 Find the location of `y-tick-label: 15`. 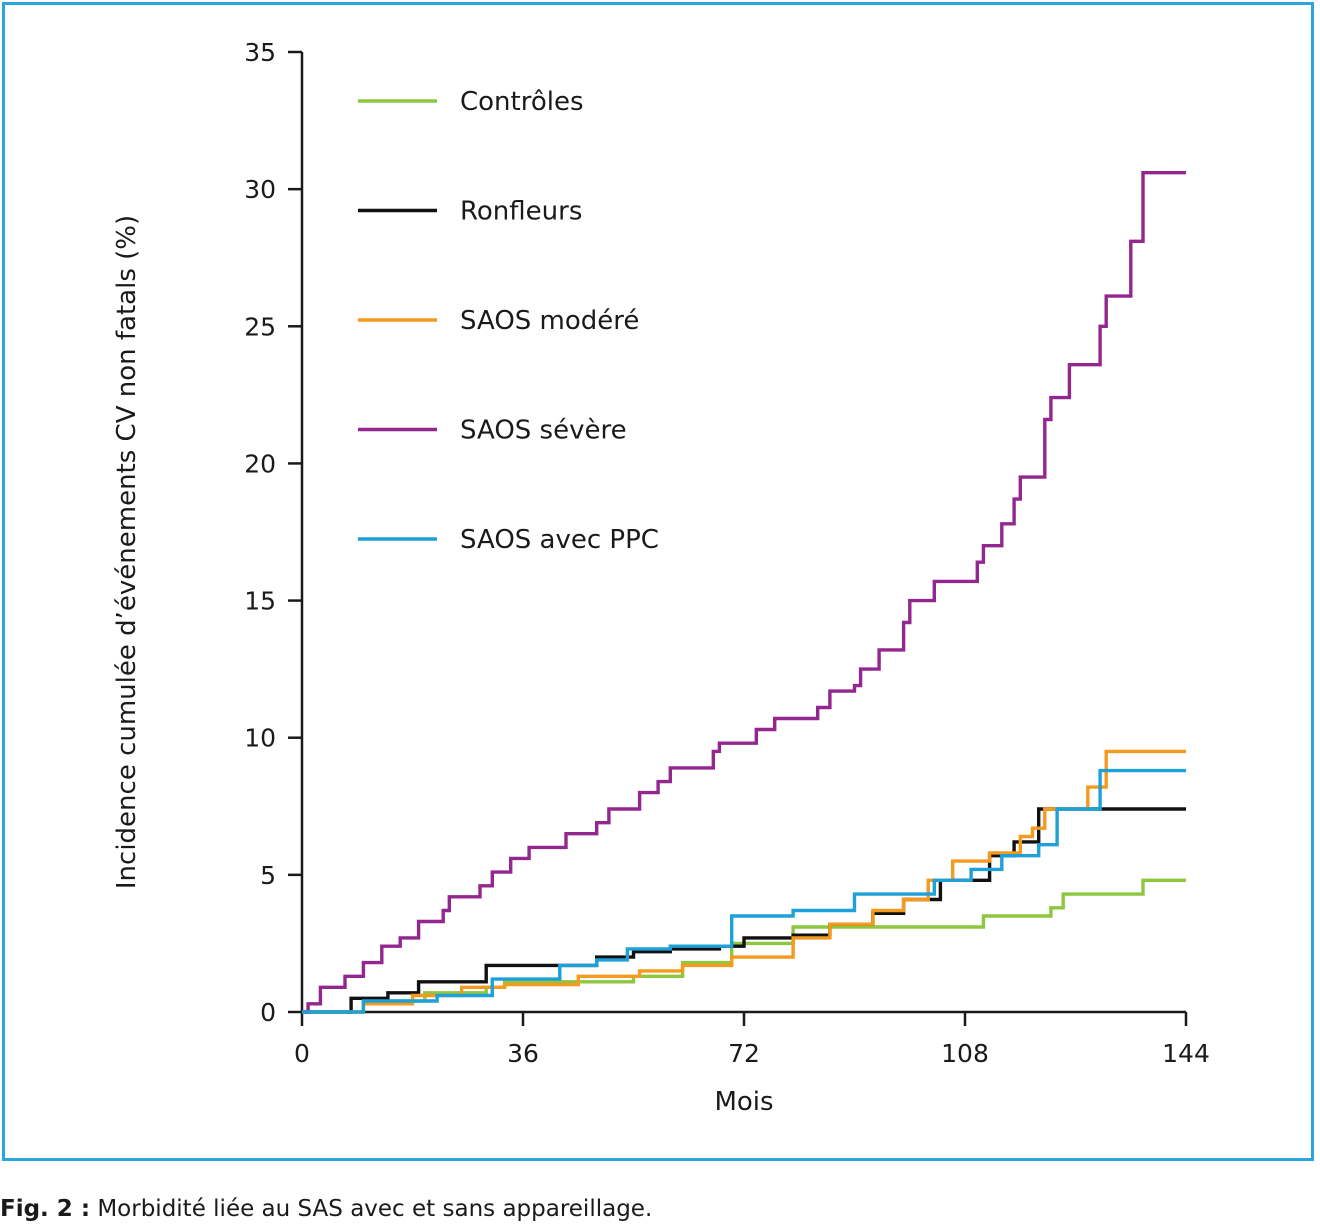

y-tick-label: 15 is located at coordinates (260, 601).